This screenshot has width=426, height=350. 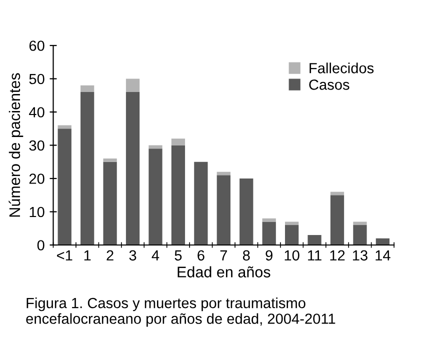 I want to click on y-tick-label: 40, so click(x=36, y=112).